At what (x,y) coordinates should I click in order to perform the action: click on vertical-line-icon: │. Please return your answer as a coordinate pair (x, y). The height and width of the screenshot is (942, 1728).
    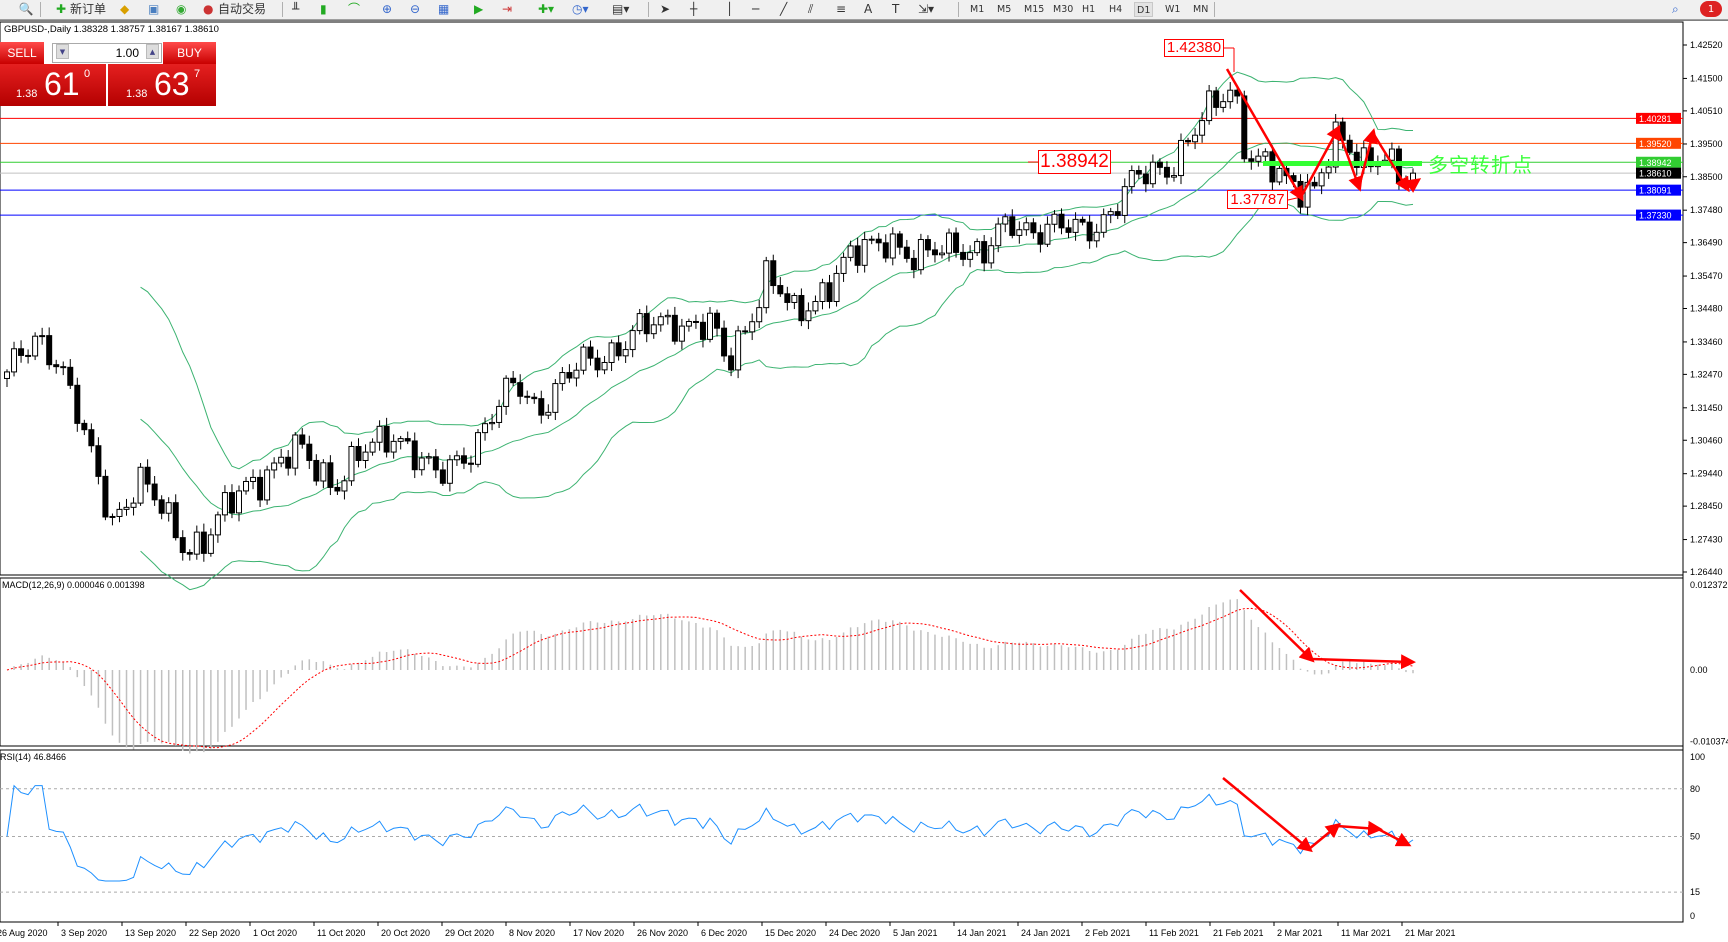
    Looking at the image, I should click on (730, 9).